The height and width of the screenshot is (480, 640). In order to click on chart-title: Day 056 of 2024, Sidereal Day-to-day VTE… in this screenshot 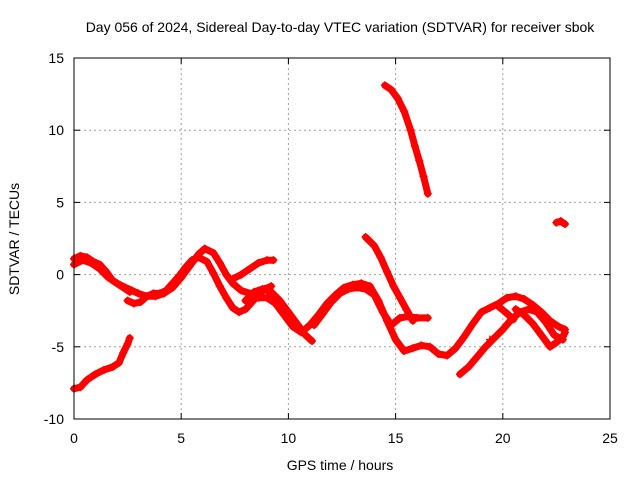, I will do `click(341, 27)`.